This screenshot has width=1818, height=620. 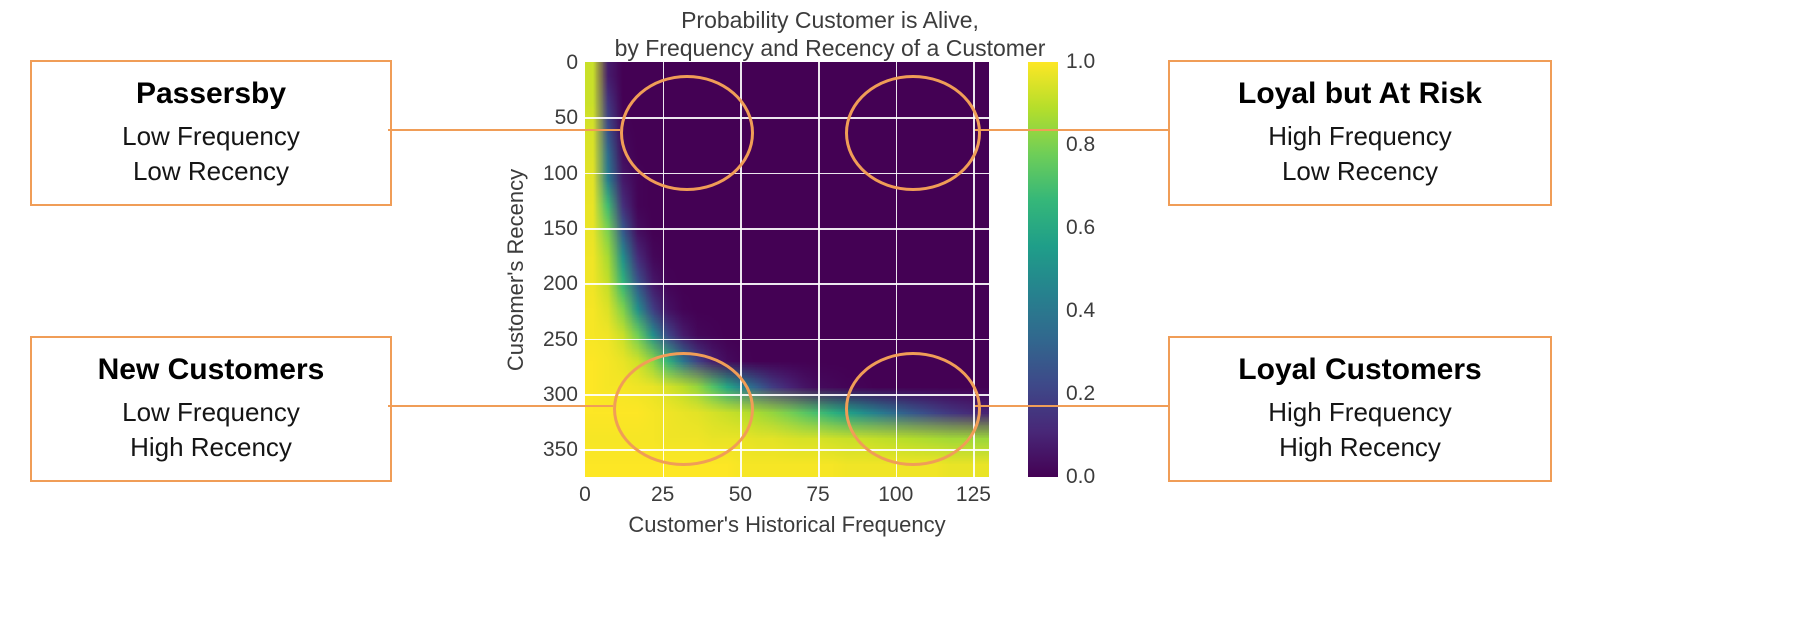 What do you see at coordinates (1071, 406) in the screenshot?
I see `connector-line-loyal-customers` at bounding box center [1071, 406].